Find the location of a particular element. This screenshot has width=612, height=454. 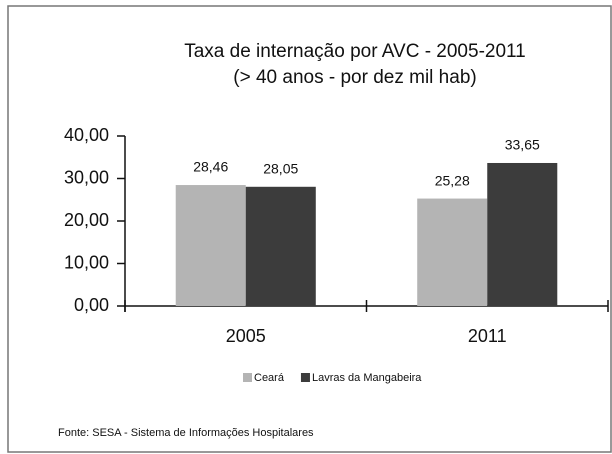

chart-subtitle: (> 40 anos - por dez mil hab) is located at coordinates (354, 77).